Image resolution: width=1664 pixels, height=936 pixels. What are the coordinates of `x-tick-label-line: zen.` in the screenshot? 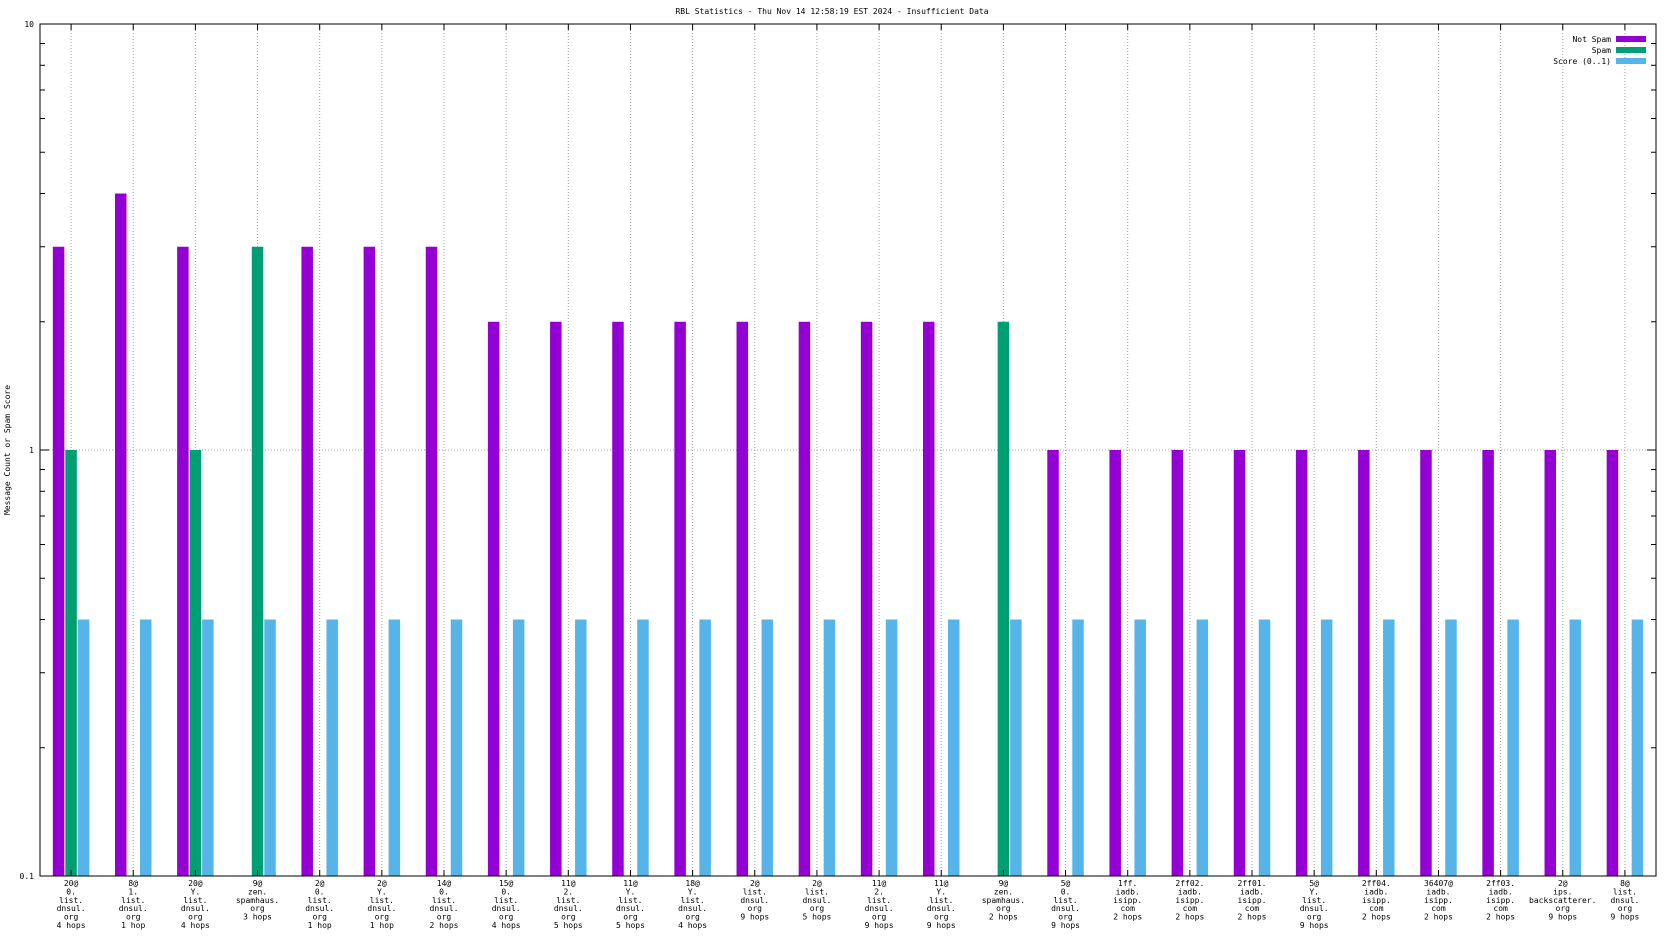 It's located at (1003, 891).